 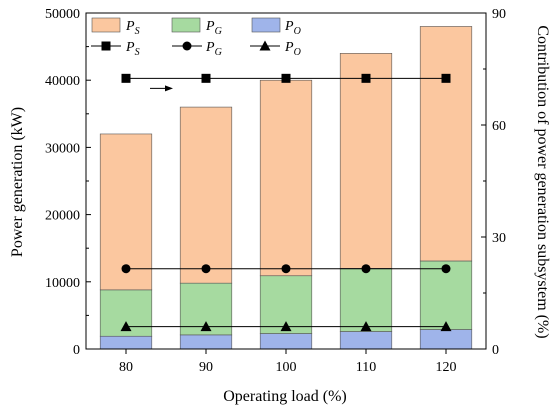 I want to click on legend-label-line-s: PS, so click(x=132, y=49).